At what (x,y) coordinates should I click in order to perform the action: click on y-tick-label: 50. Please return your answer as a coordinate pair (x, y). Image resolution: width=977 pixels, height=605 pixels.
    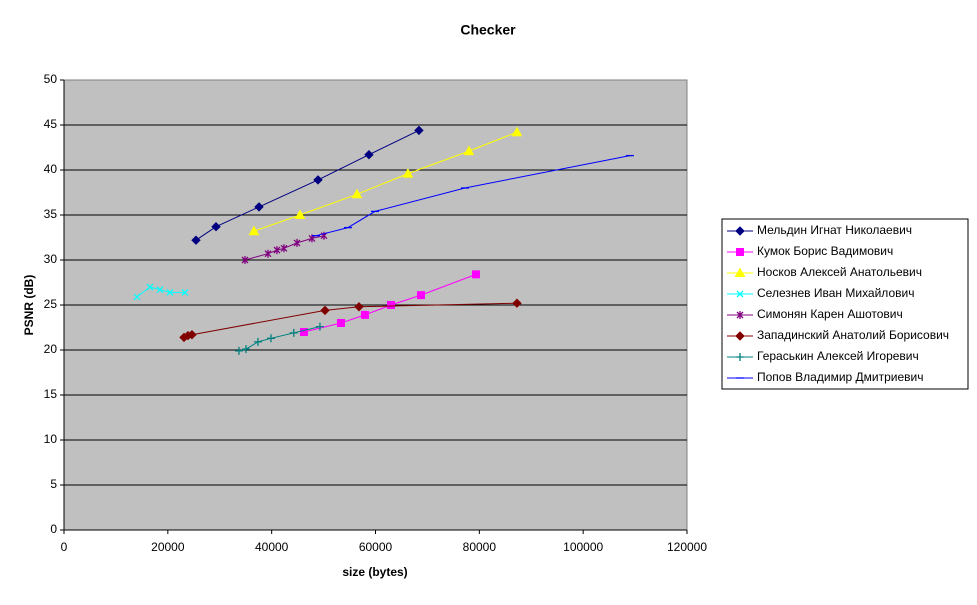
    Looking at the image, I should click on (51, 79).